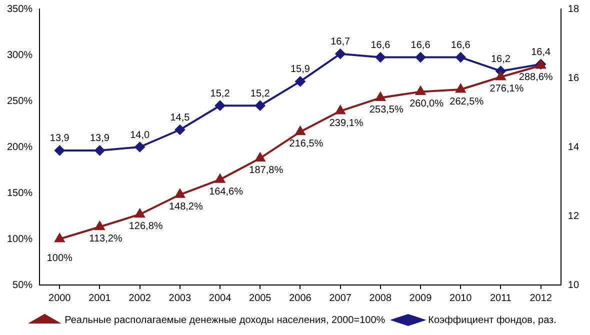 Image resolution: width=590 pixels, height=335 pixels. What do you see at coordinates (20, 193) in the screenshot?
I see `y-tick-label: 150%` at bounding box center [20, 193].